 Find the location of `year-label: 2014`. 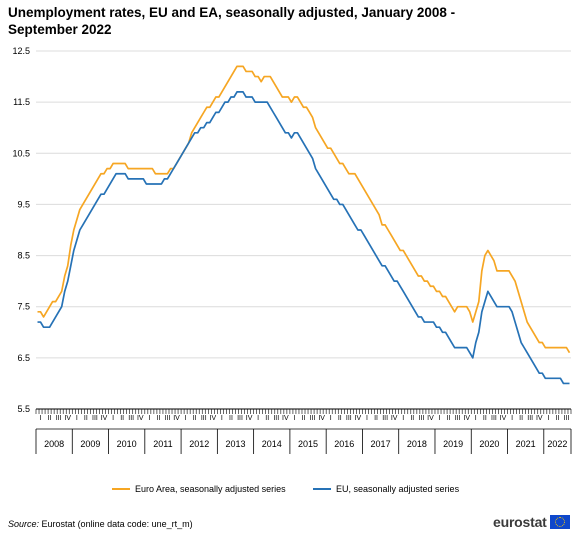

year-label: 2014 is located at coordinates (272, 444).